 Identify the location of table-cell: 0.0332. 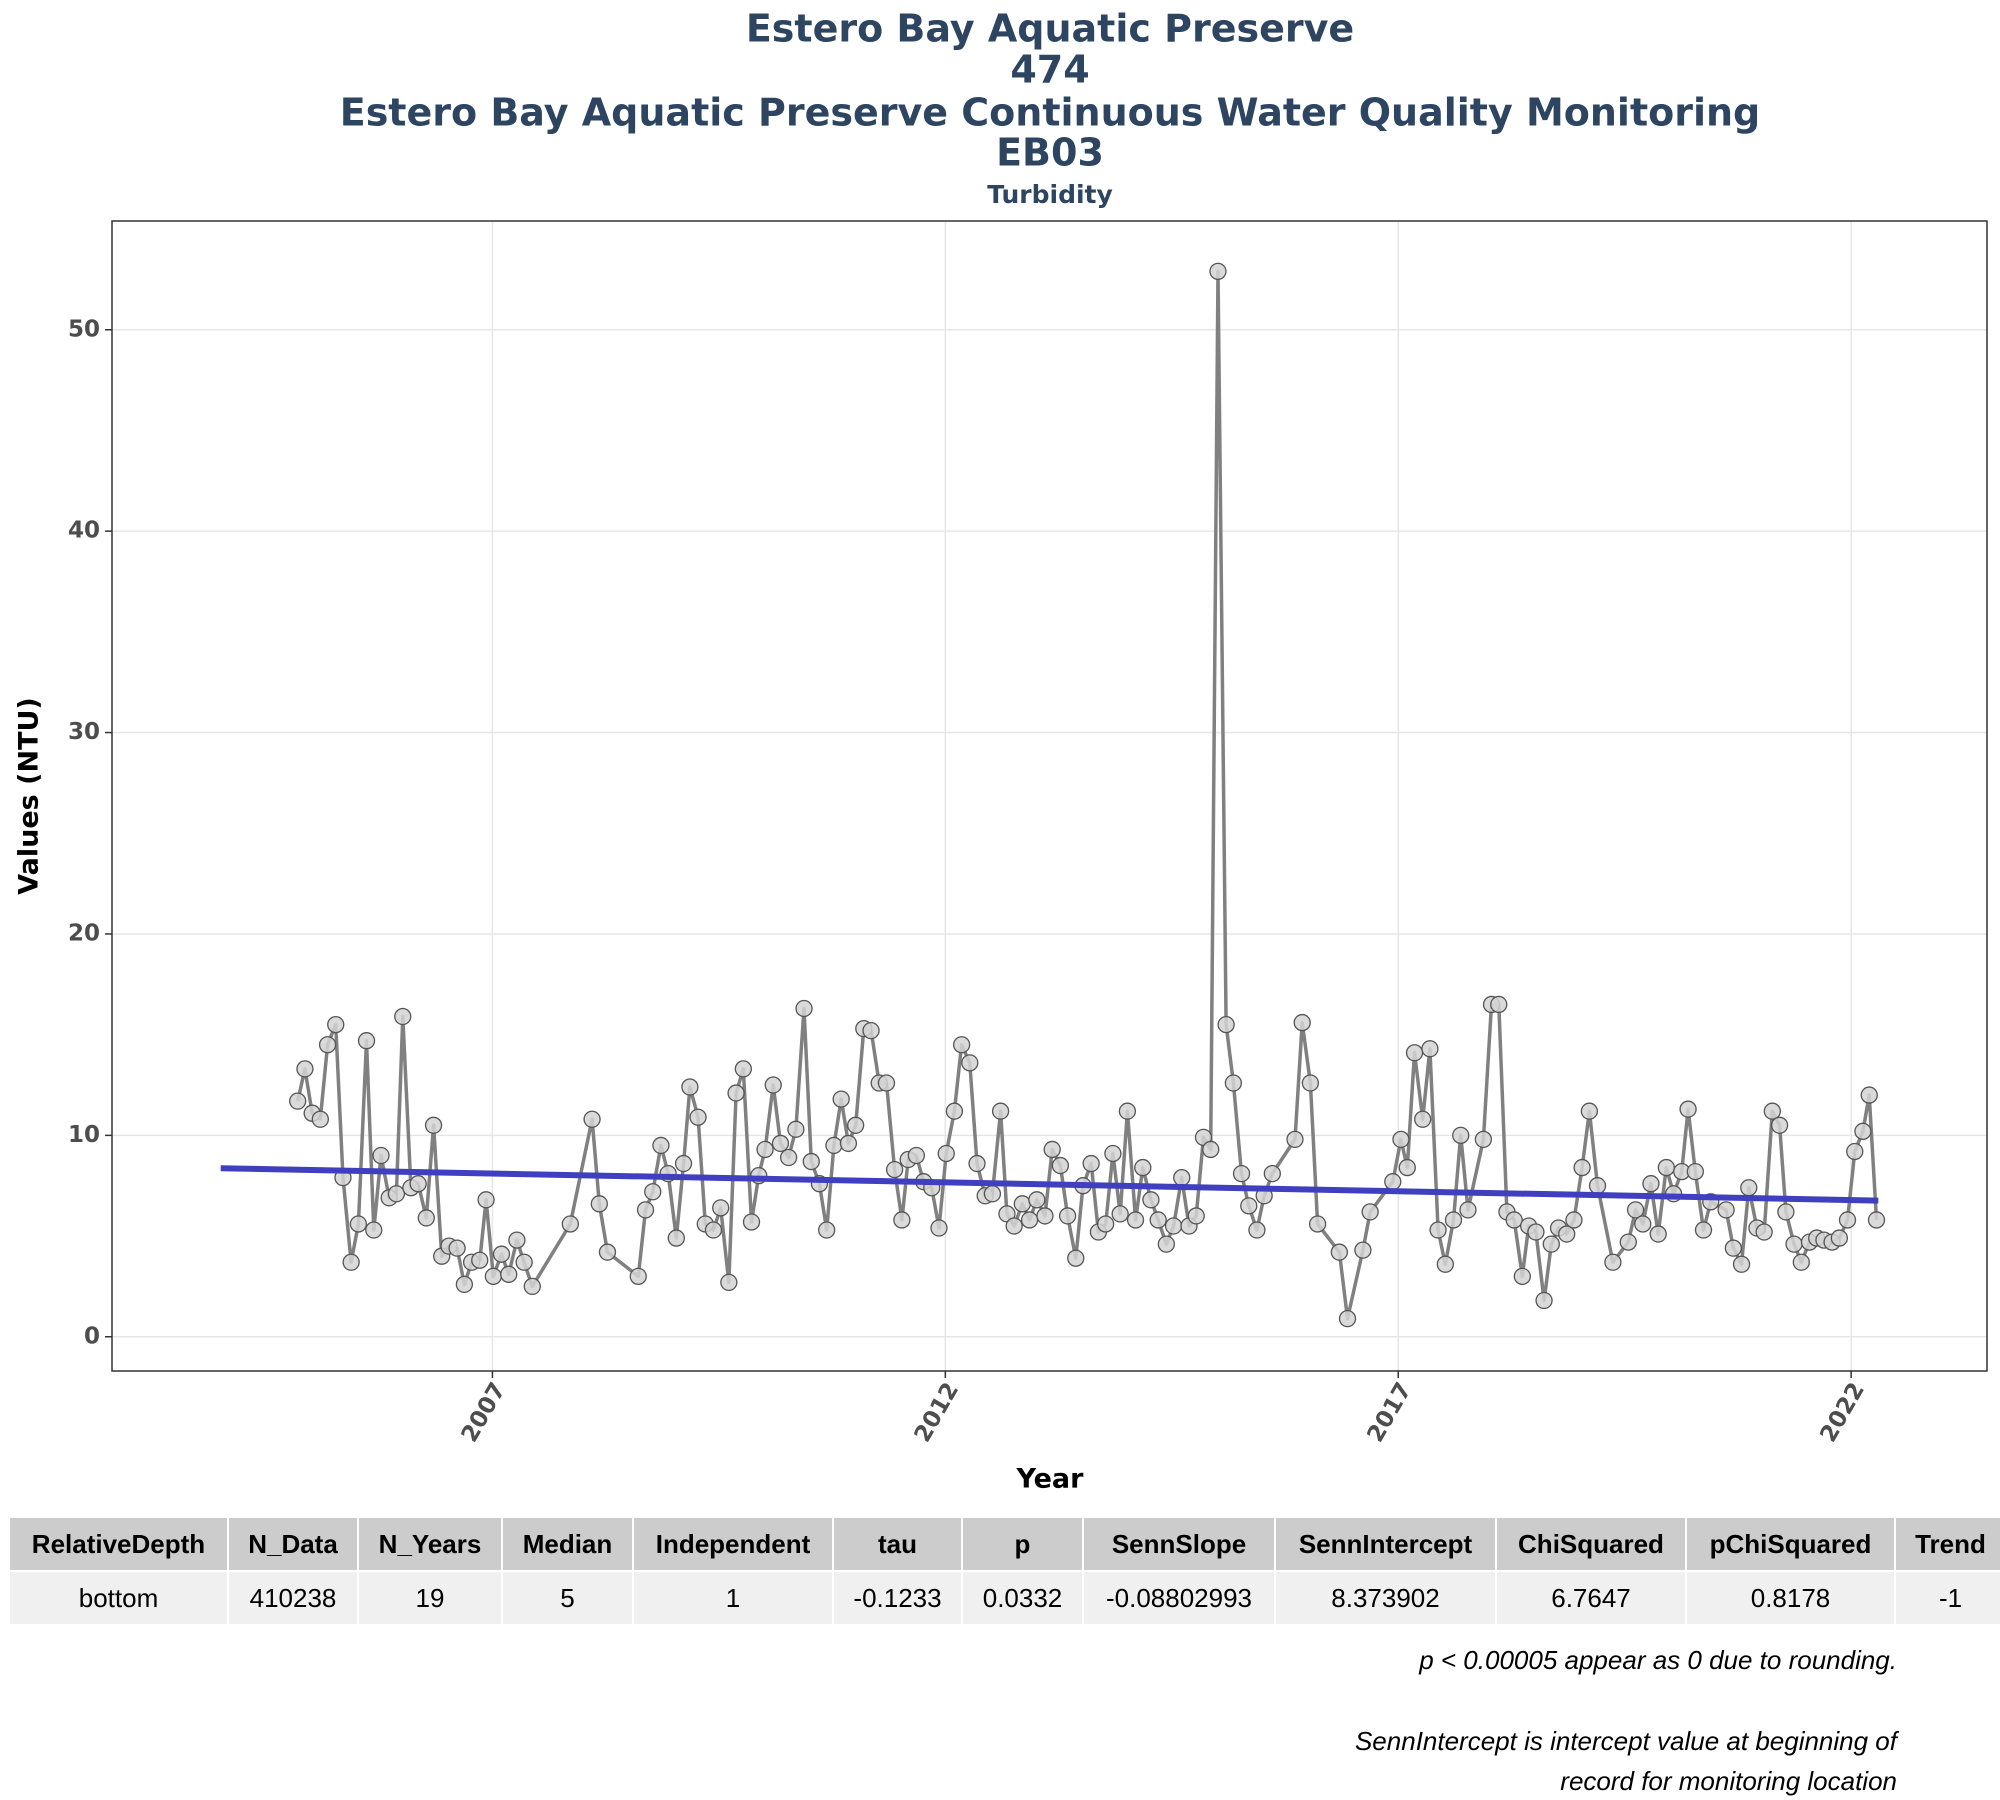
(1022, 1598).